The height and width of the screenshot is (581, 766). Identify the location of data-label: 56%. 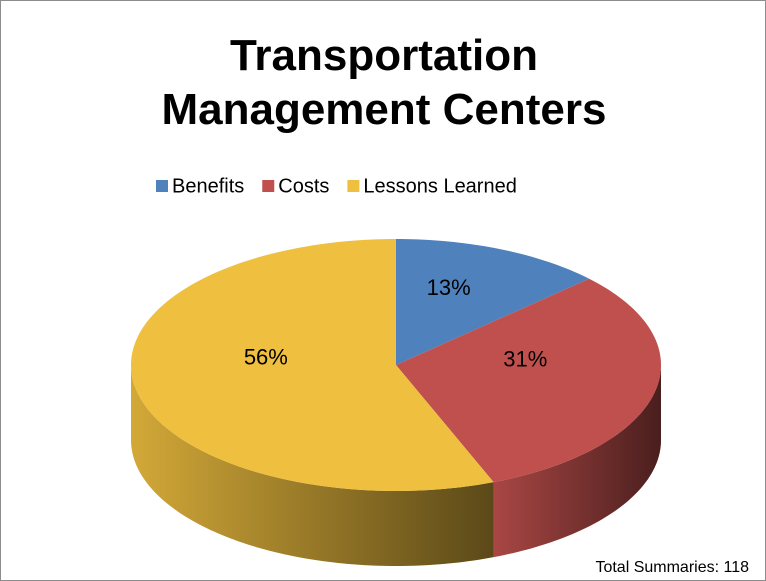
(266, 357).